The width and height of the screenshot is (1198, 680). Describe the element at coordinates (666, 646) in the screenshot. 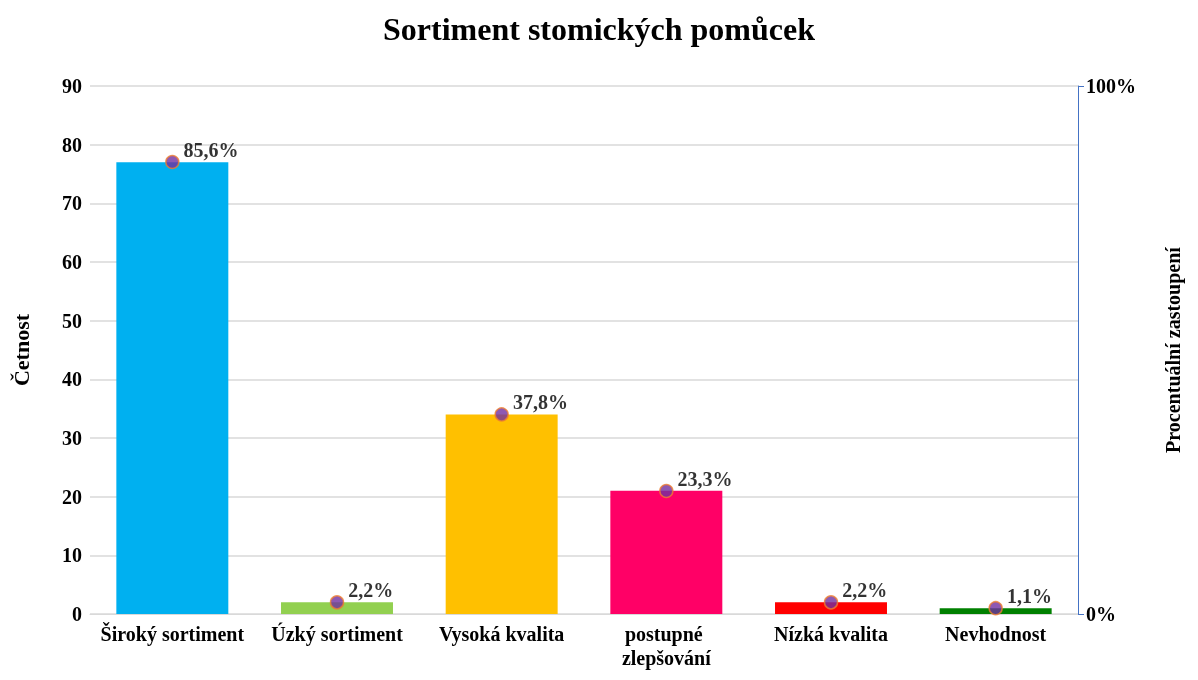

I see `x-tick-label: postupné zlepšování` at that location.